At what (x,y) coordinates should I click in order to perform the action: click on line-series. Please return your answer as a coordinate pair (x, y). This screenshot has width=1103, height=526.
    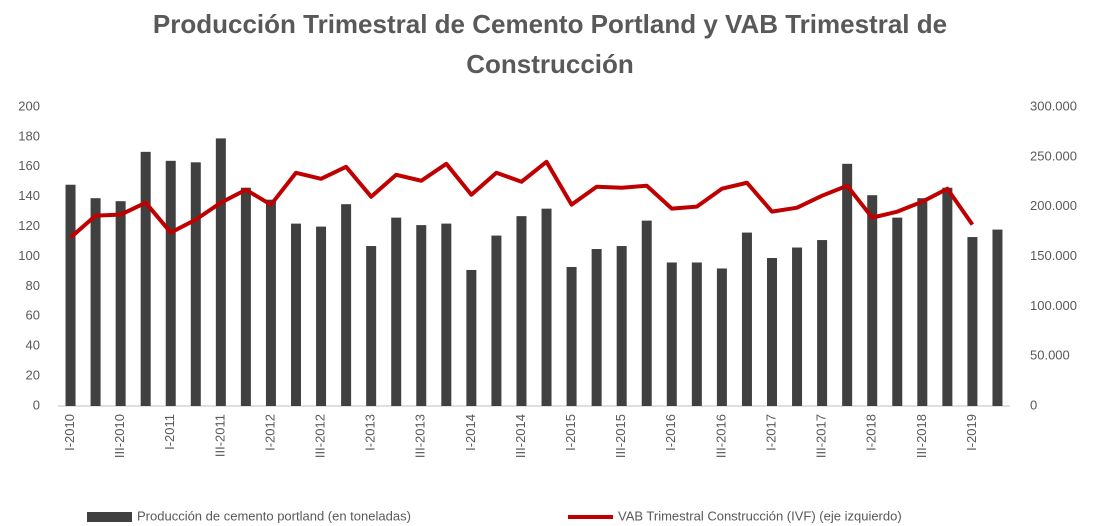
    Looking at the image, I should click on (522, 199).